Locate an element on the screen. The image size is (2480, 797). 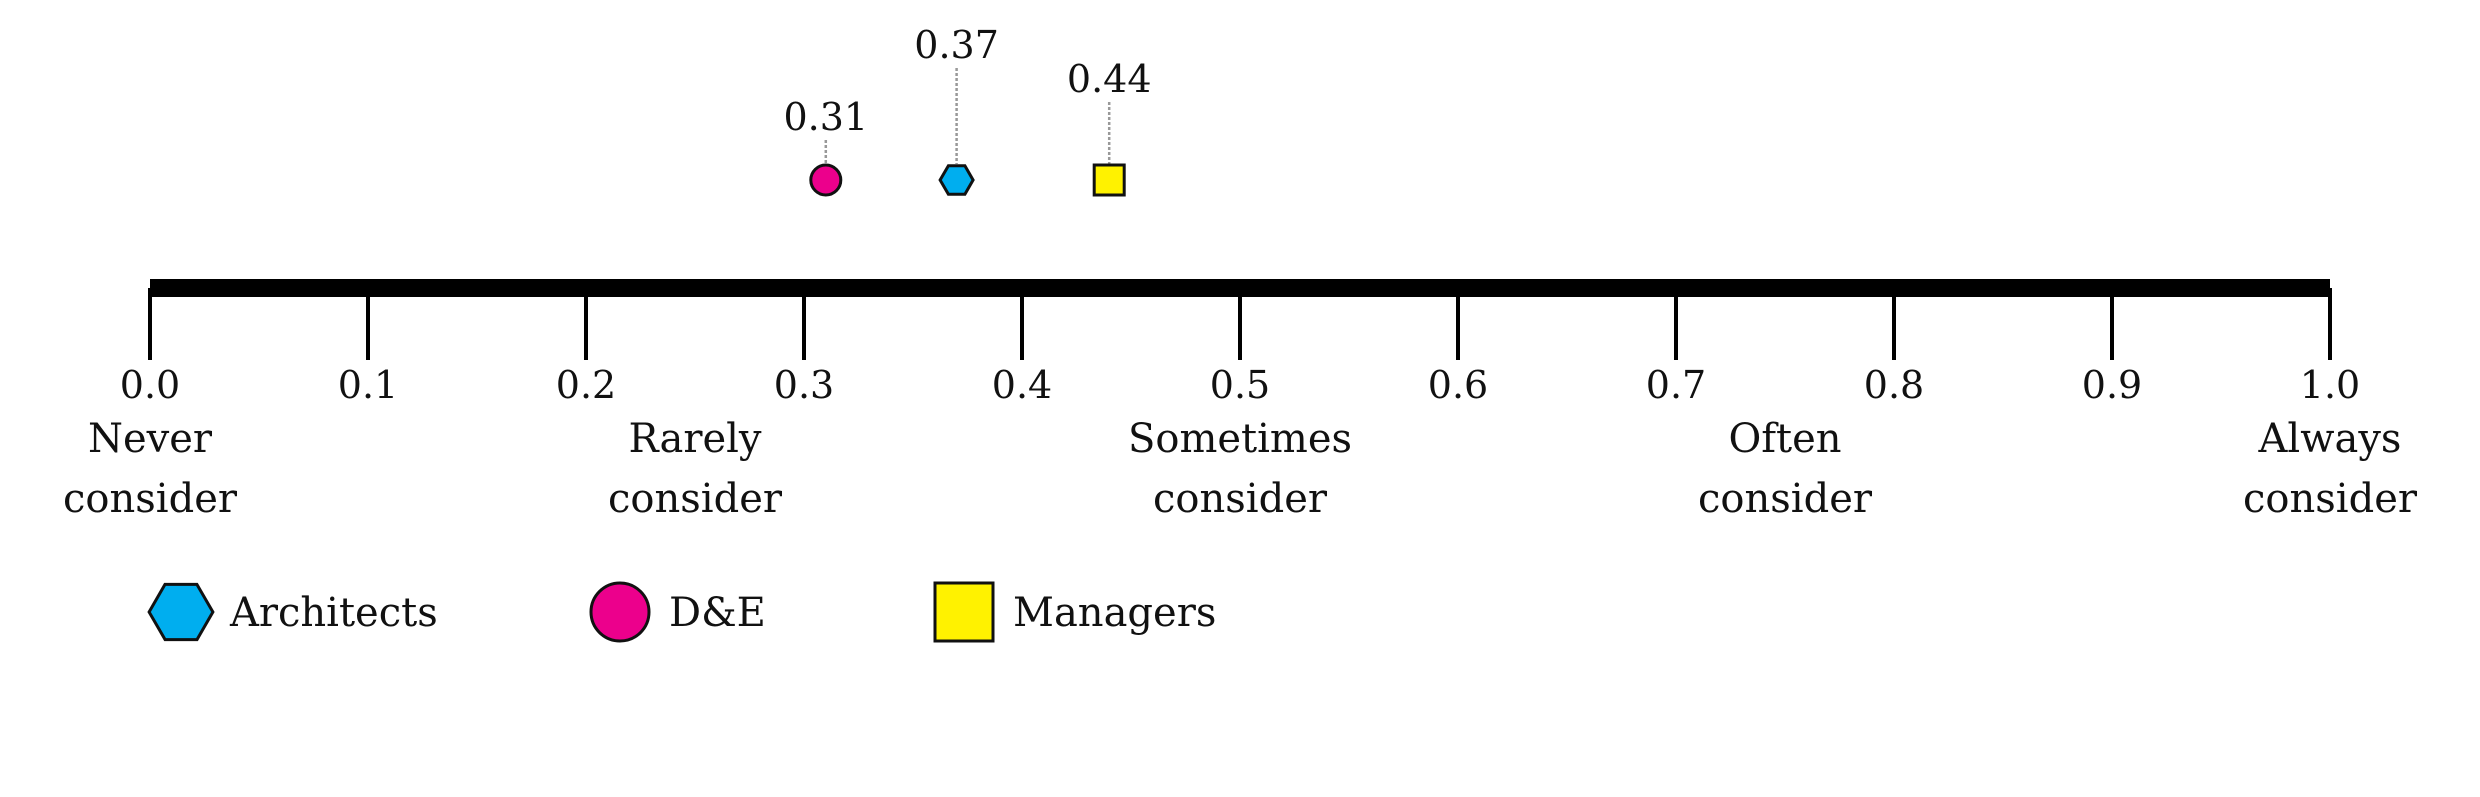
tick-label: 0.0 is located at coordinates (150, 385).